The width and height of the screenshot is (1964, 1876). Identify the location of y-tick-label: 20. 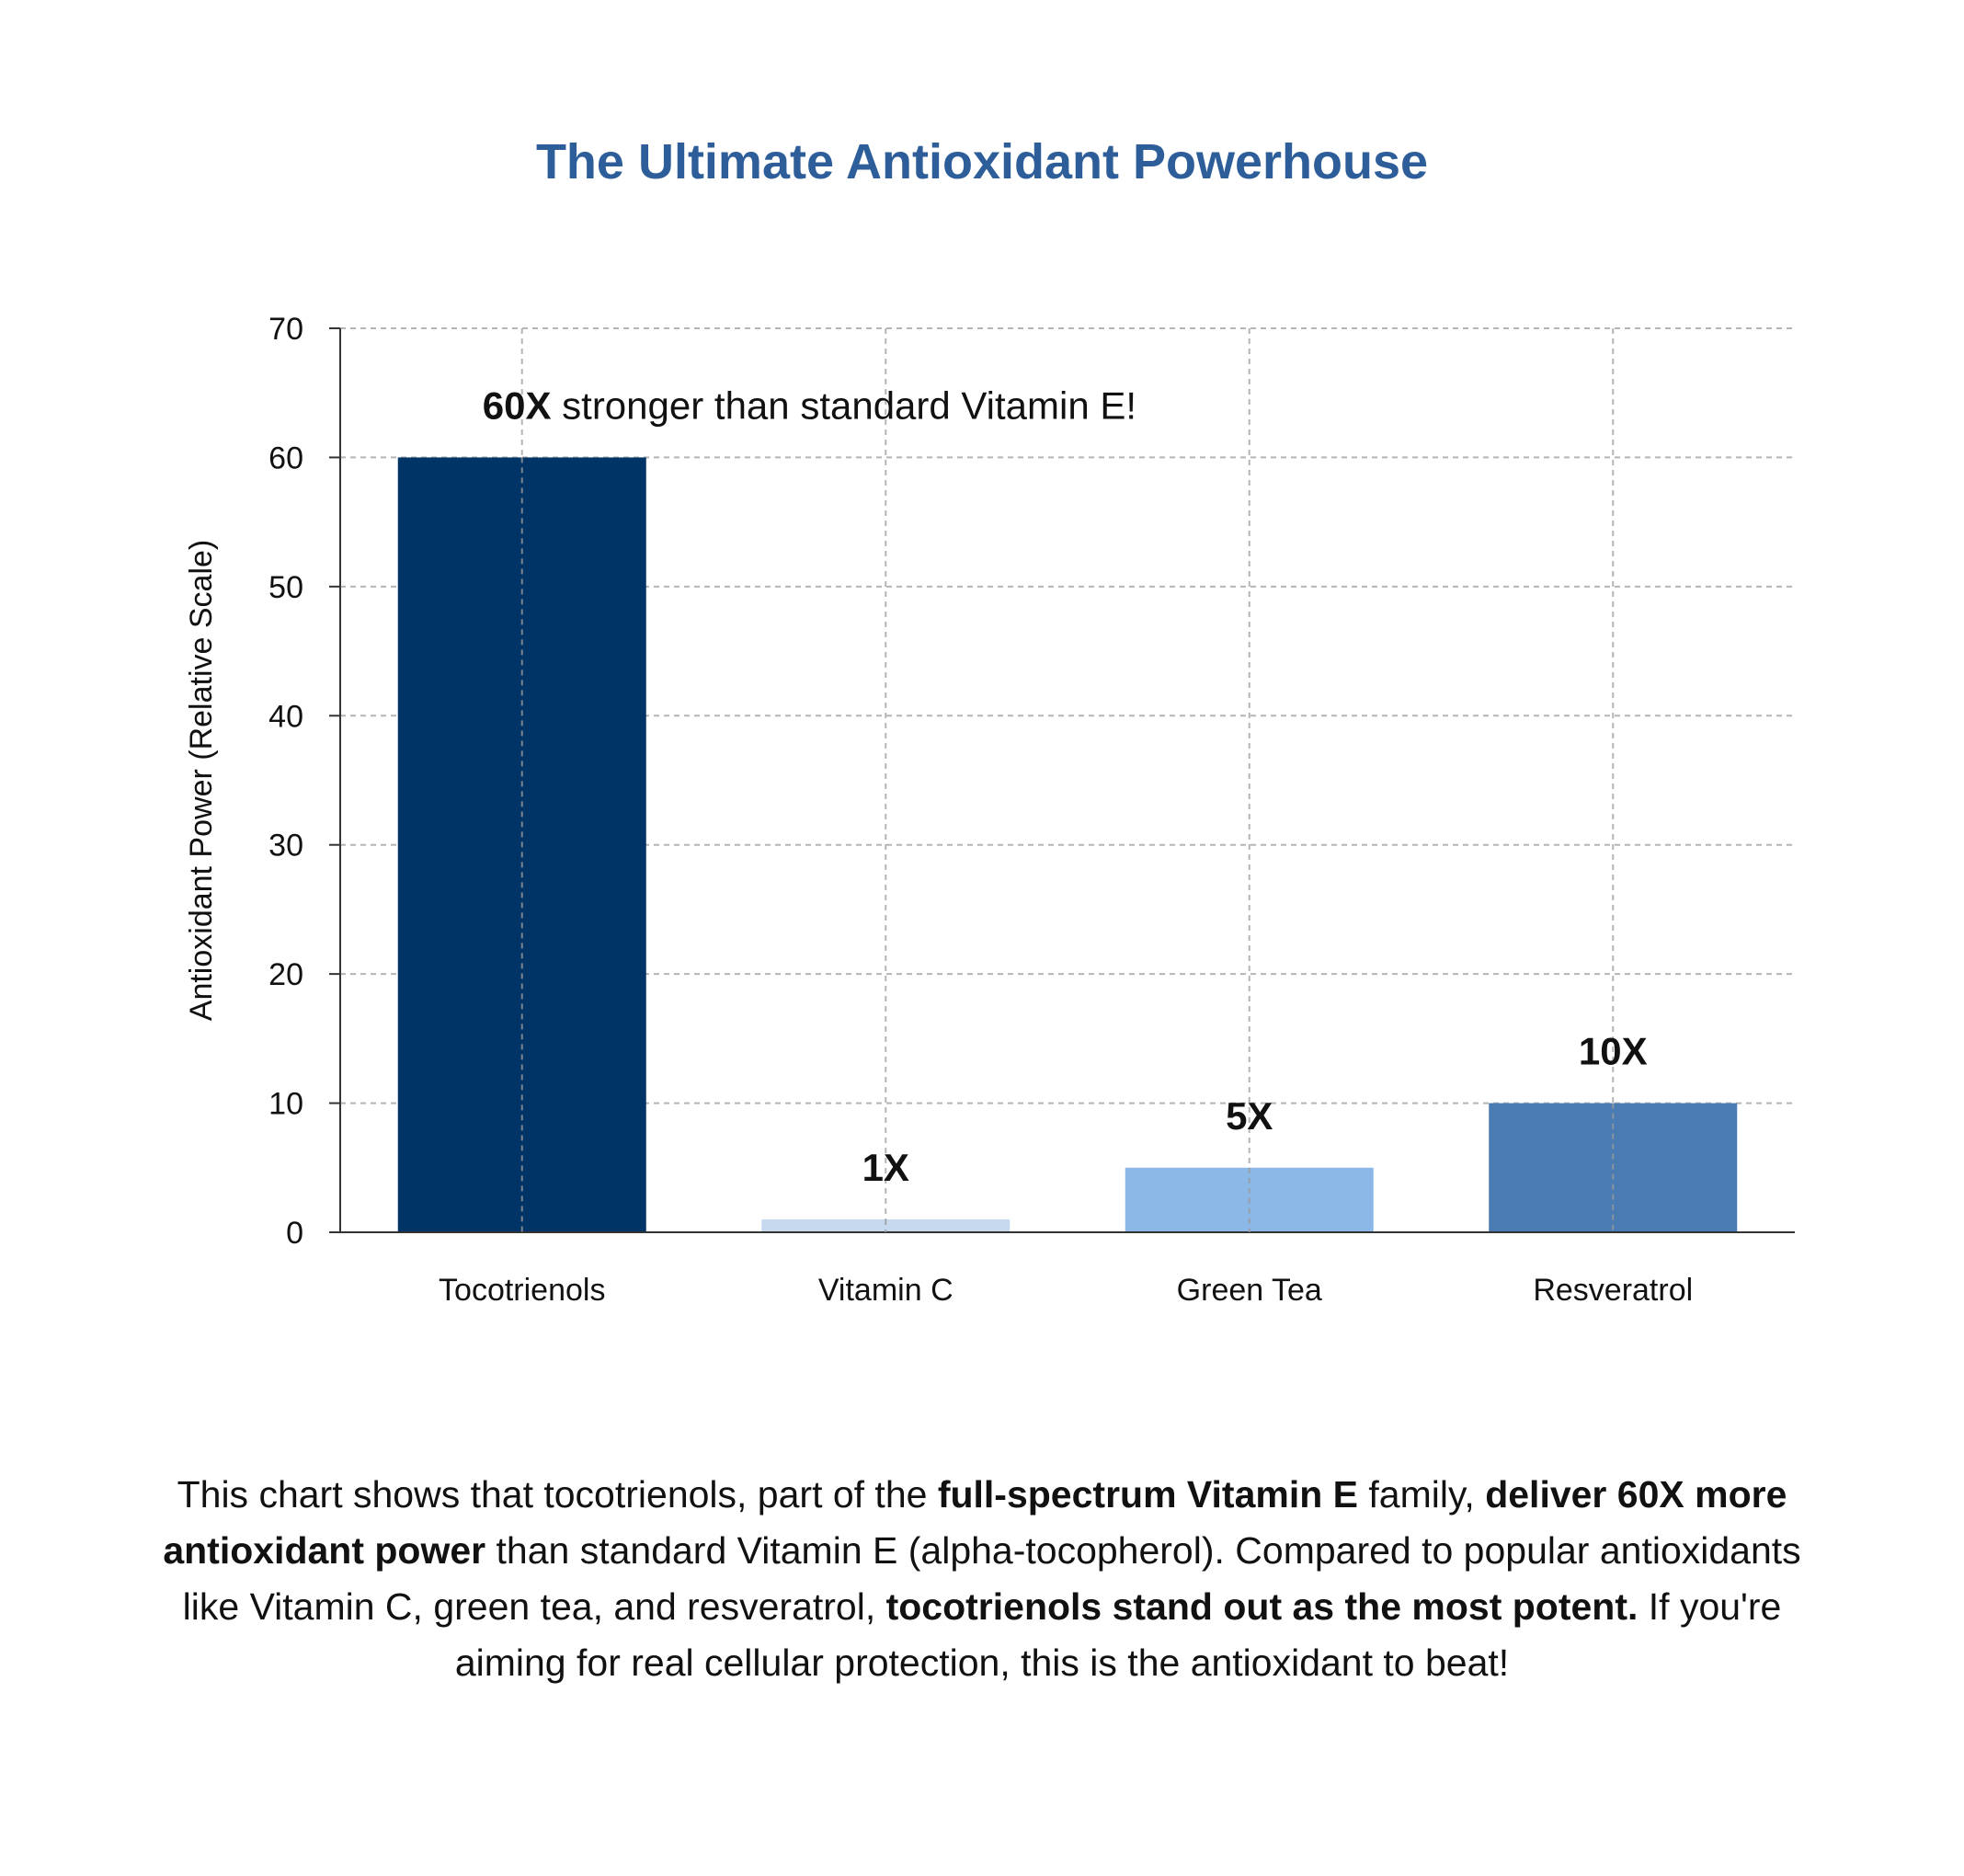
(285, 975).